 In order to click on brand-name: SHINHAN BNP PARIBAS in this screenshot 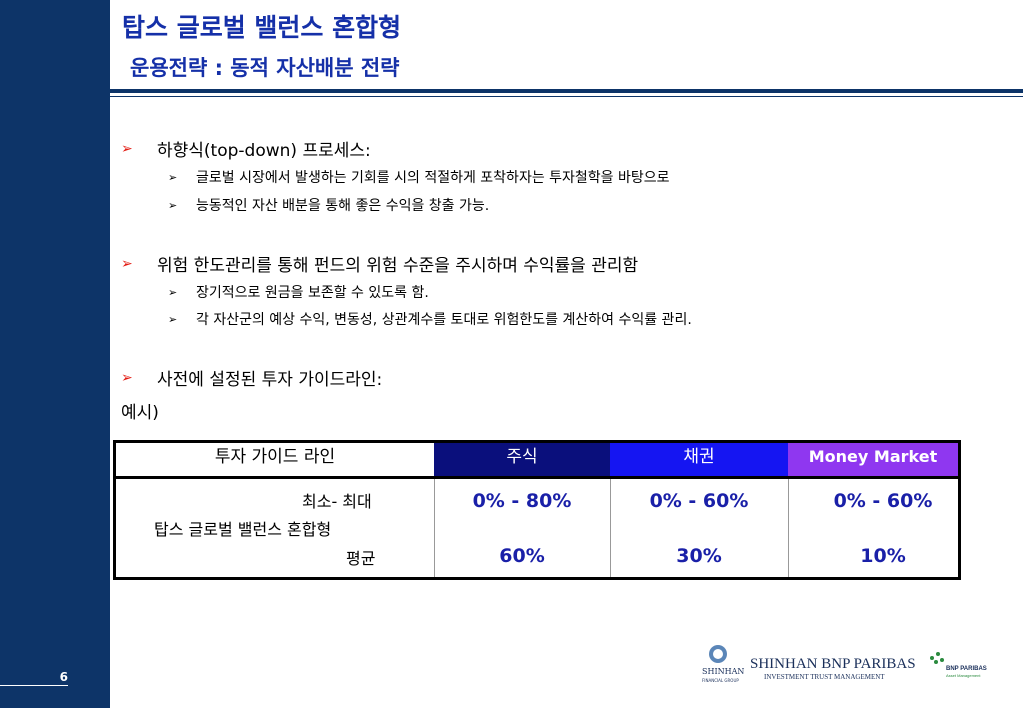, I will do `click(833, 664)`.